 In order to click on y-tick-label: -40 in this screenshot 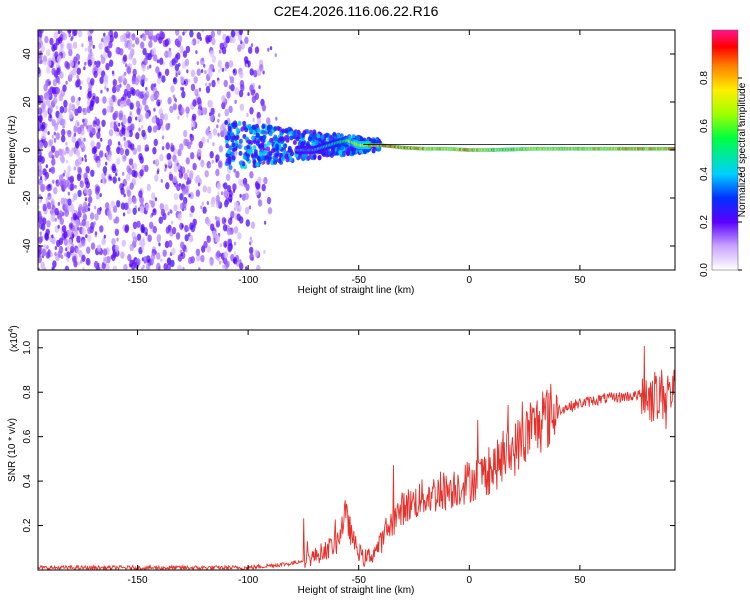, I will do `click(27, 245)`.